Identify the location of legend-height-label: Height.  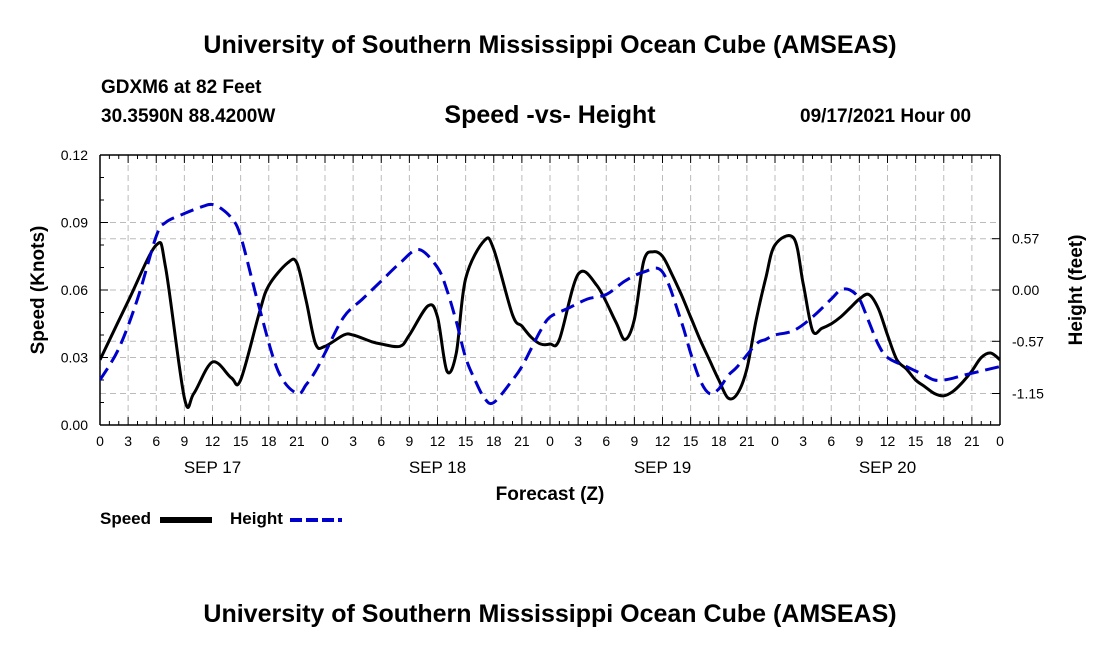
(256, 518).